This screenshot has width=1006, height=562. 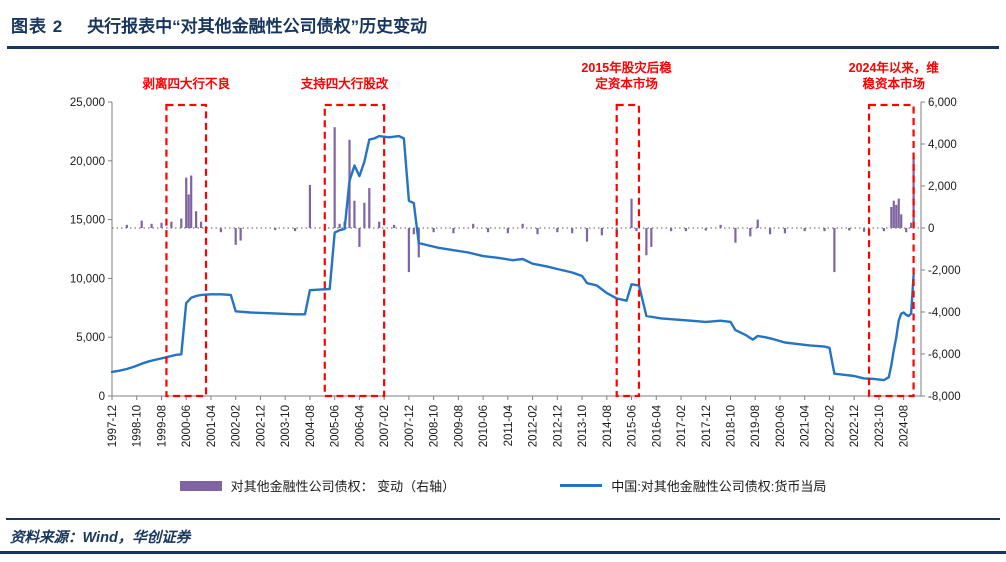 I want to click on svg-text: 4,000, so click(x=942, y=145).